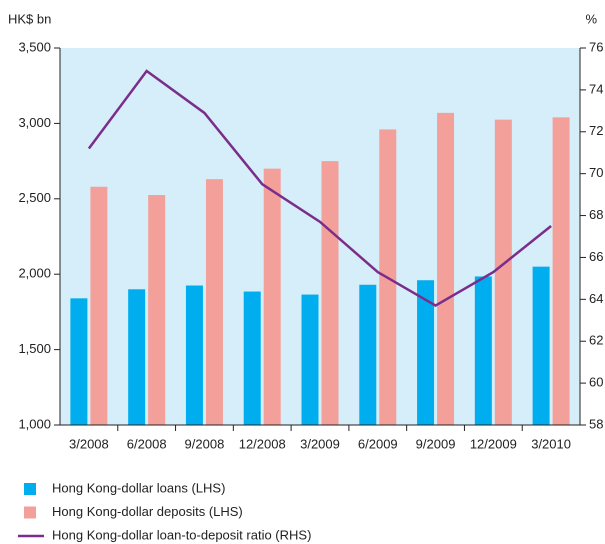 The width and height of the screenshot is (605, 544). What do you see at coordinates (89, 443) in the screenshot?
I see `x-tick-label: 3/2008` at bounding box center [89, 443].